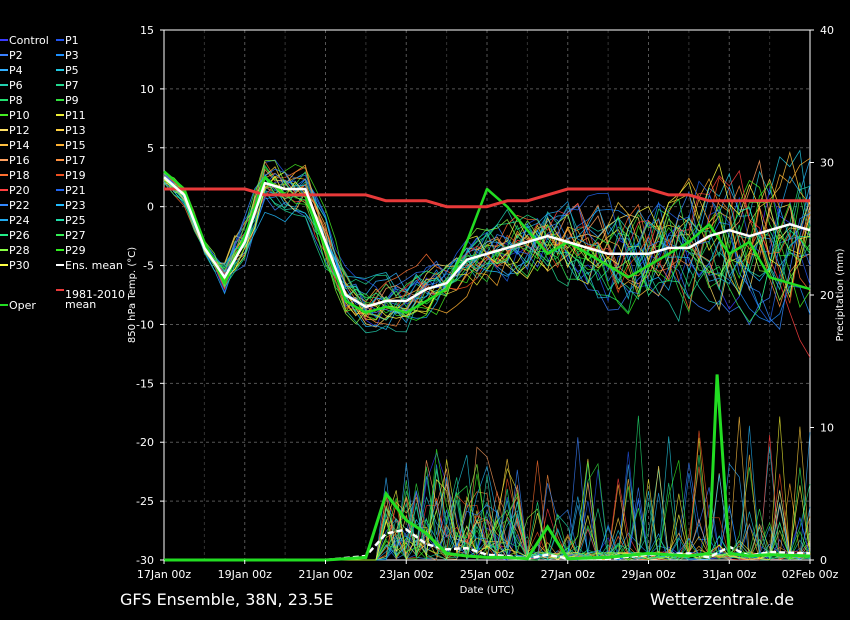 The width and height of the screenshot is (850, 620). I want to click on legend-label: P22, so click(19, 205).